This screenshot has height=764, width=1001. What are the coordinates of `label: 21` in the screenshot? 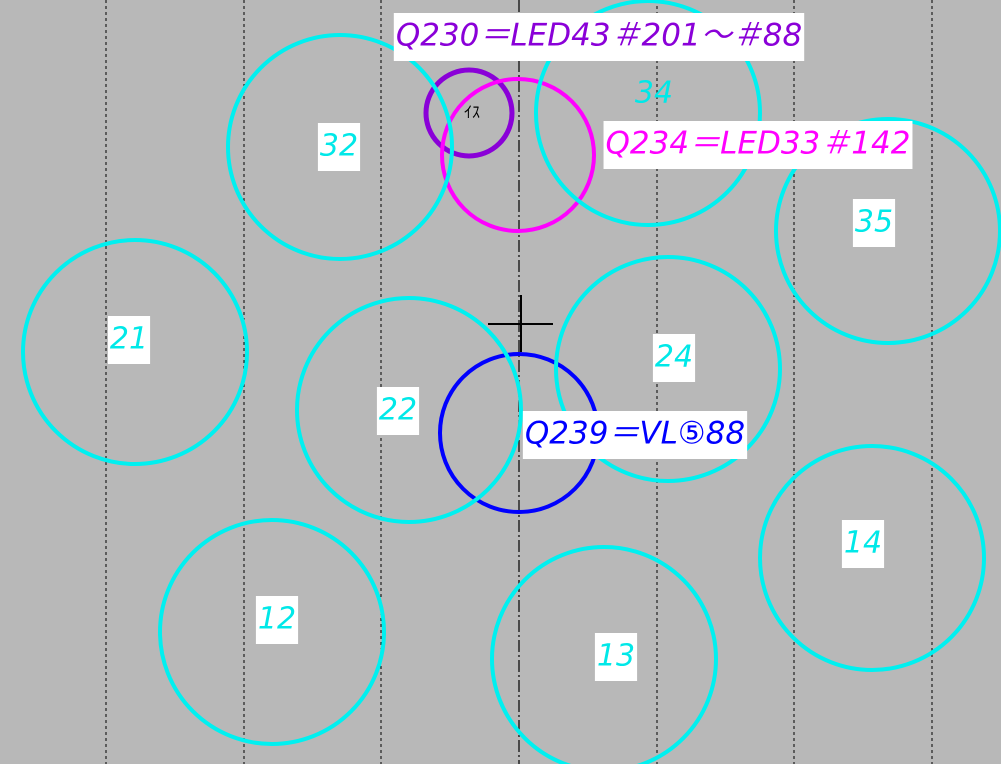 It's located at (129, 339).